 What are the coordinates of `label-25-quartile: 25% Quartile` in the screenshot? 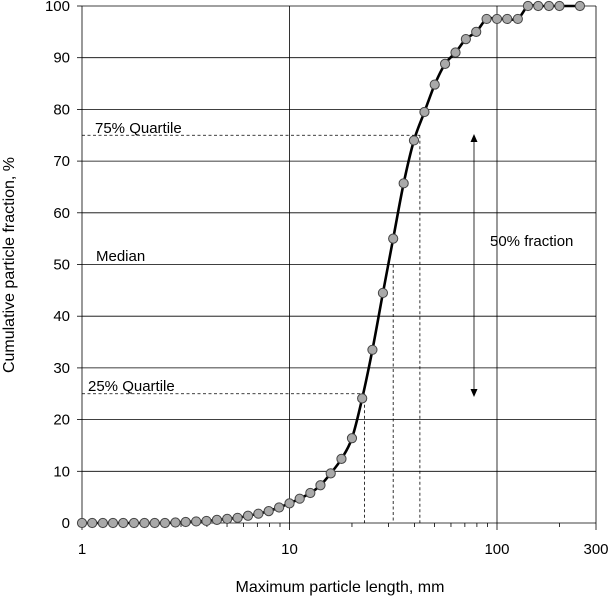 It's located at (131, 386).